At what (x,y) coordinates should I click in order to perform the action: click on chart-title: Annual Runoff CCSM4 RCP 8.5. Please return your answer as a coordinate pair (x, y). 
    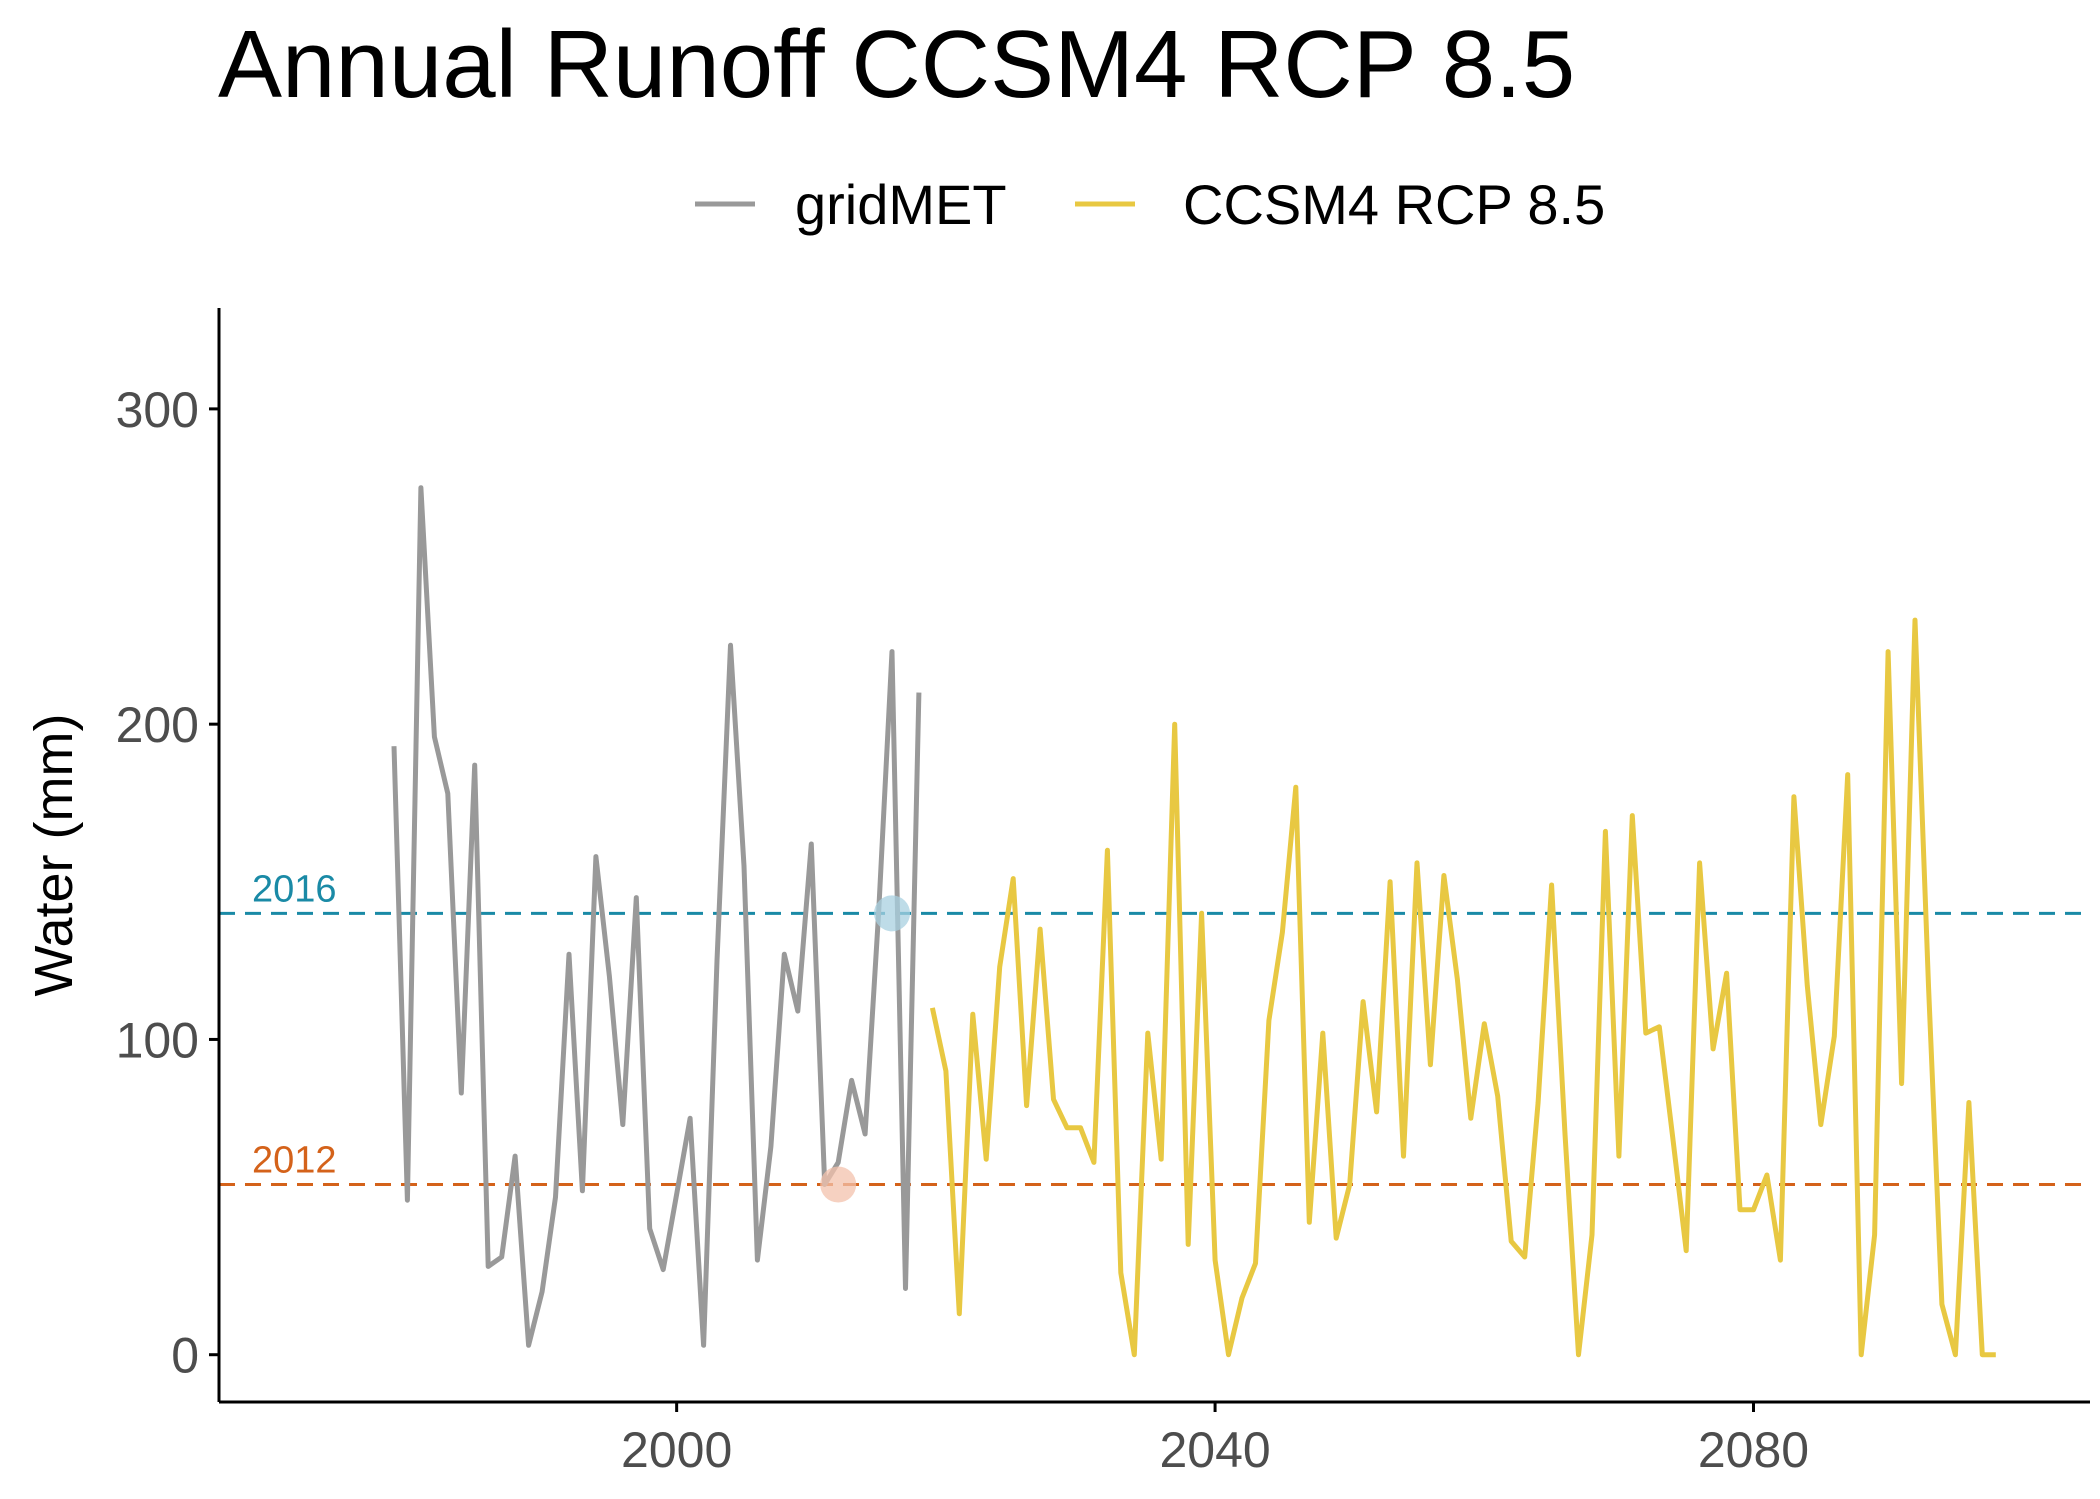
    Looking at the image, I should click on (896, 64).